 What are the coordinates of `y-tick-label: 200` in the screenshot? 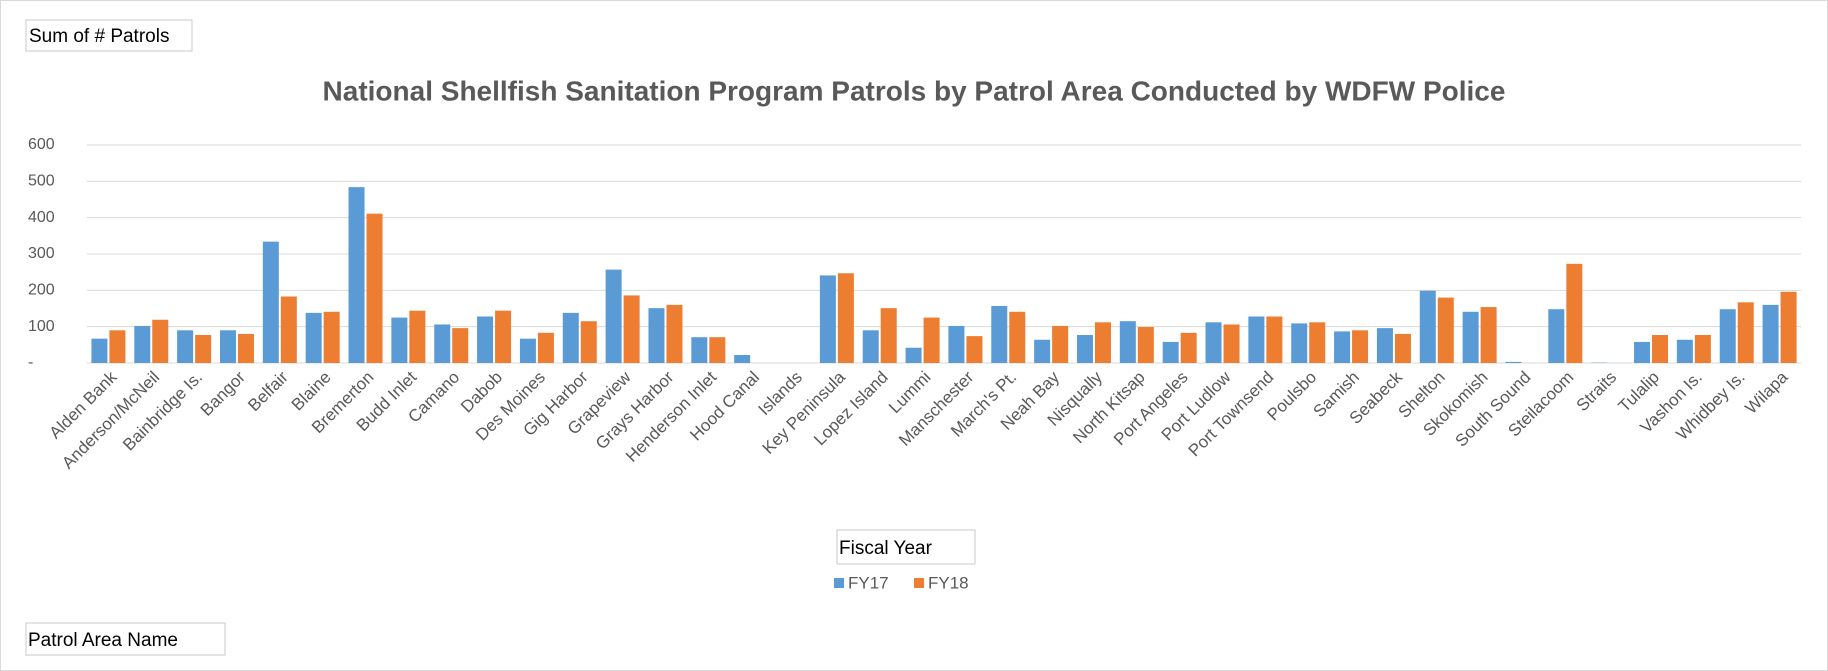 It's located at (41, 290).